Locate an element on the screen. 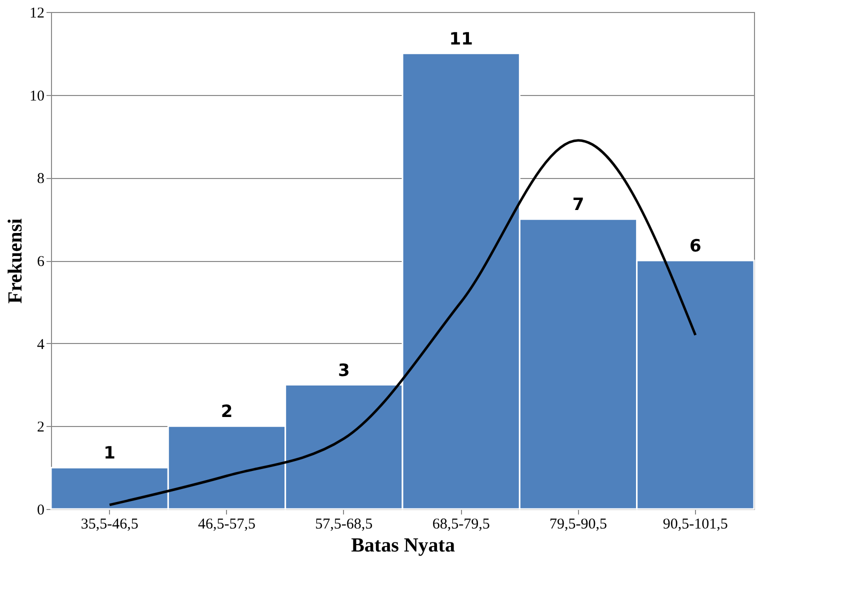 The image size is (842, 611). x-tick-label: 68,5-79,5 is located at coordinates (461, 524).